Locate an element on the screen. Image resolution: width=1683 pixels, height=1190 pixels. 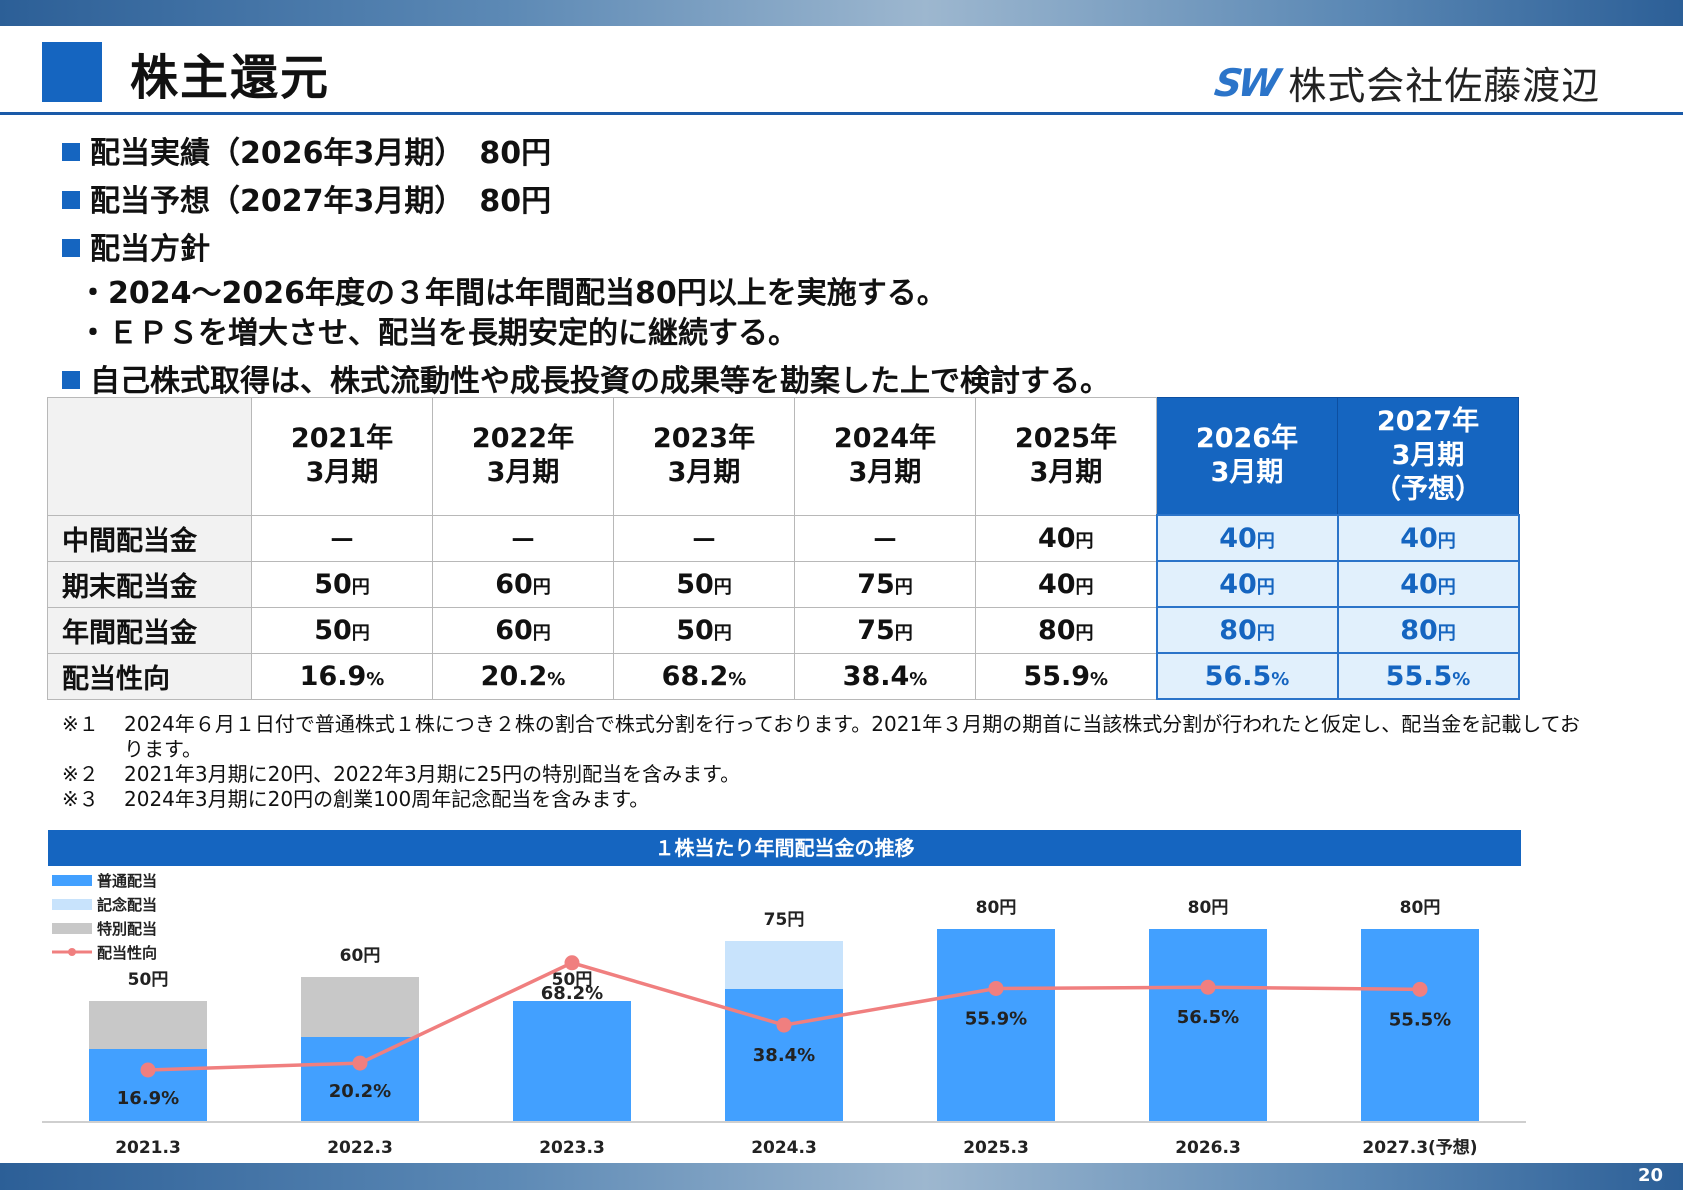
table-cell: 20.2% is located at coordinates (523, 676).